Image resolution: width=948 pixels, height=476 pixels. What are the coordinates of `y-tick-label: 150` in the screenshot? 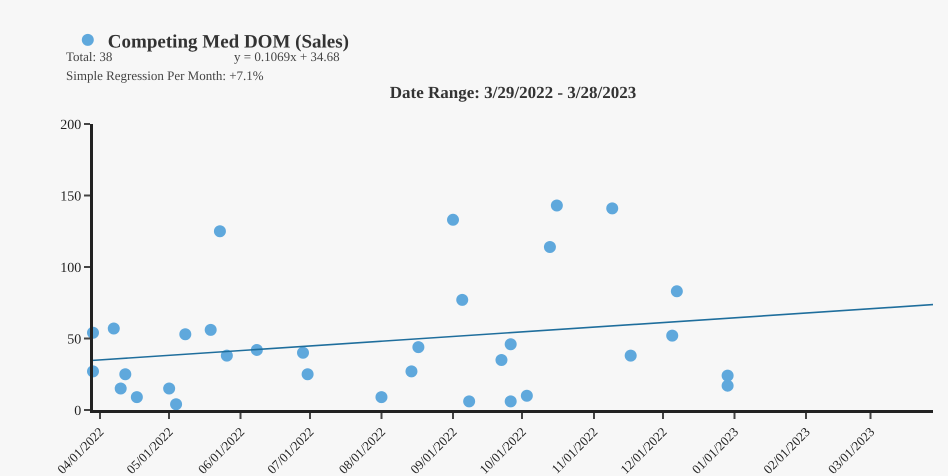 It's located at (71, 196).